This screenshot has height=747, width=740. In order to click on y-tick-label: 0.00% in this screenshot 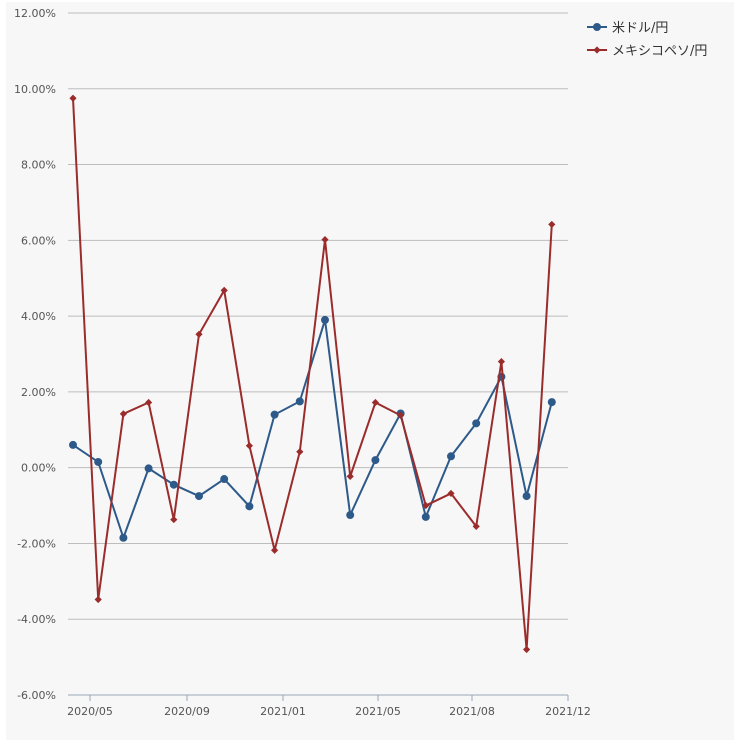, I will do `click(38, 468)`.